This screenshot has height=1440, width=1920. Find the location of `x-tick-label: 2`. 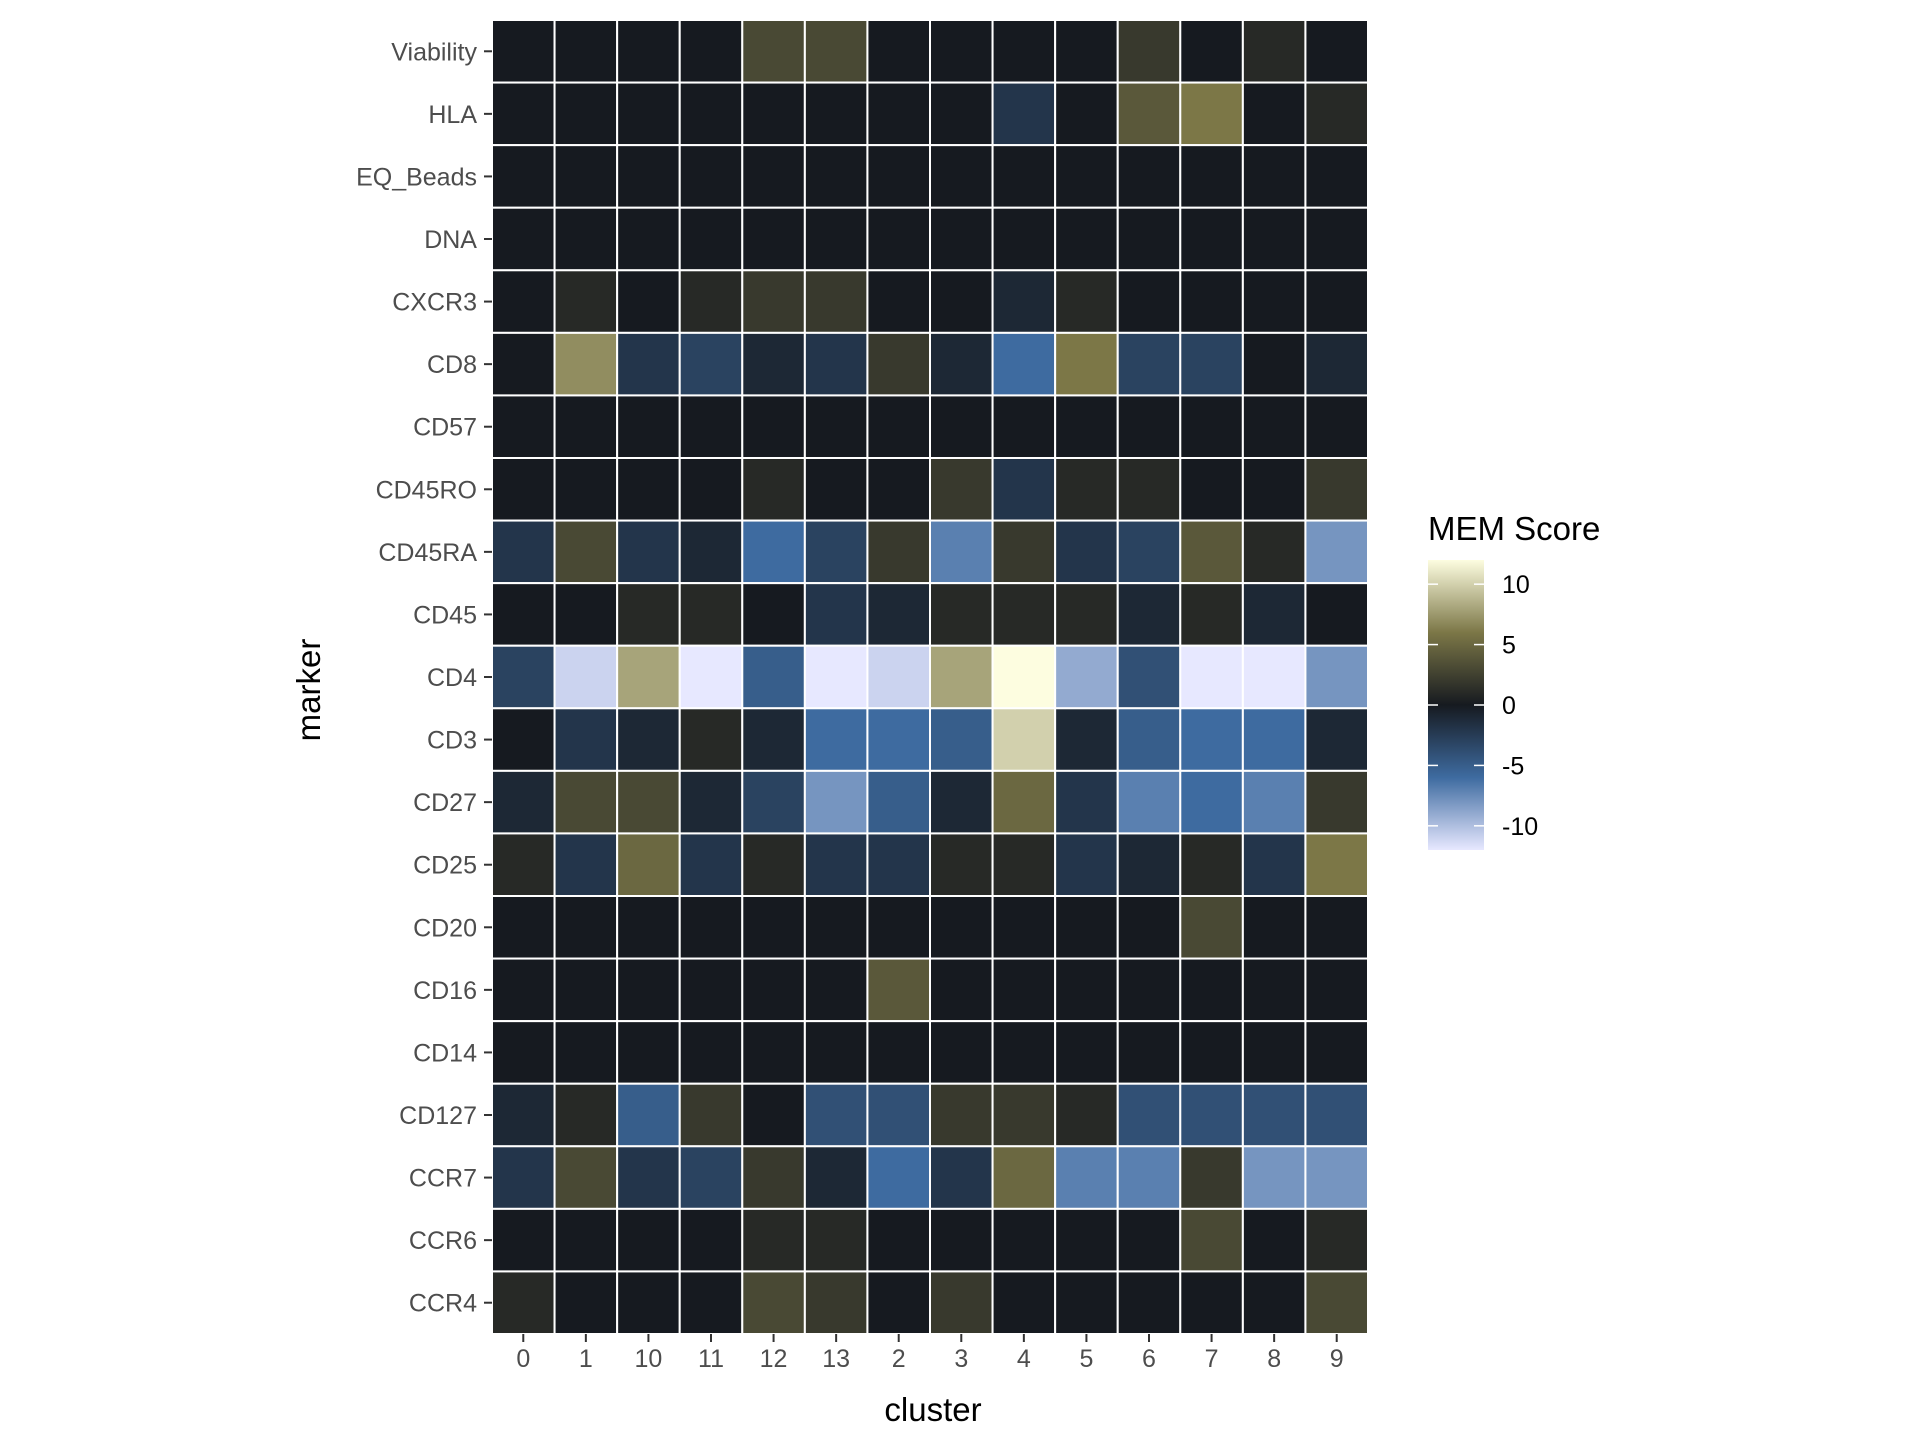

x-tick-label: 2 is located at coordinates (899, 1359).